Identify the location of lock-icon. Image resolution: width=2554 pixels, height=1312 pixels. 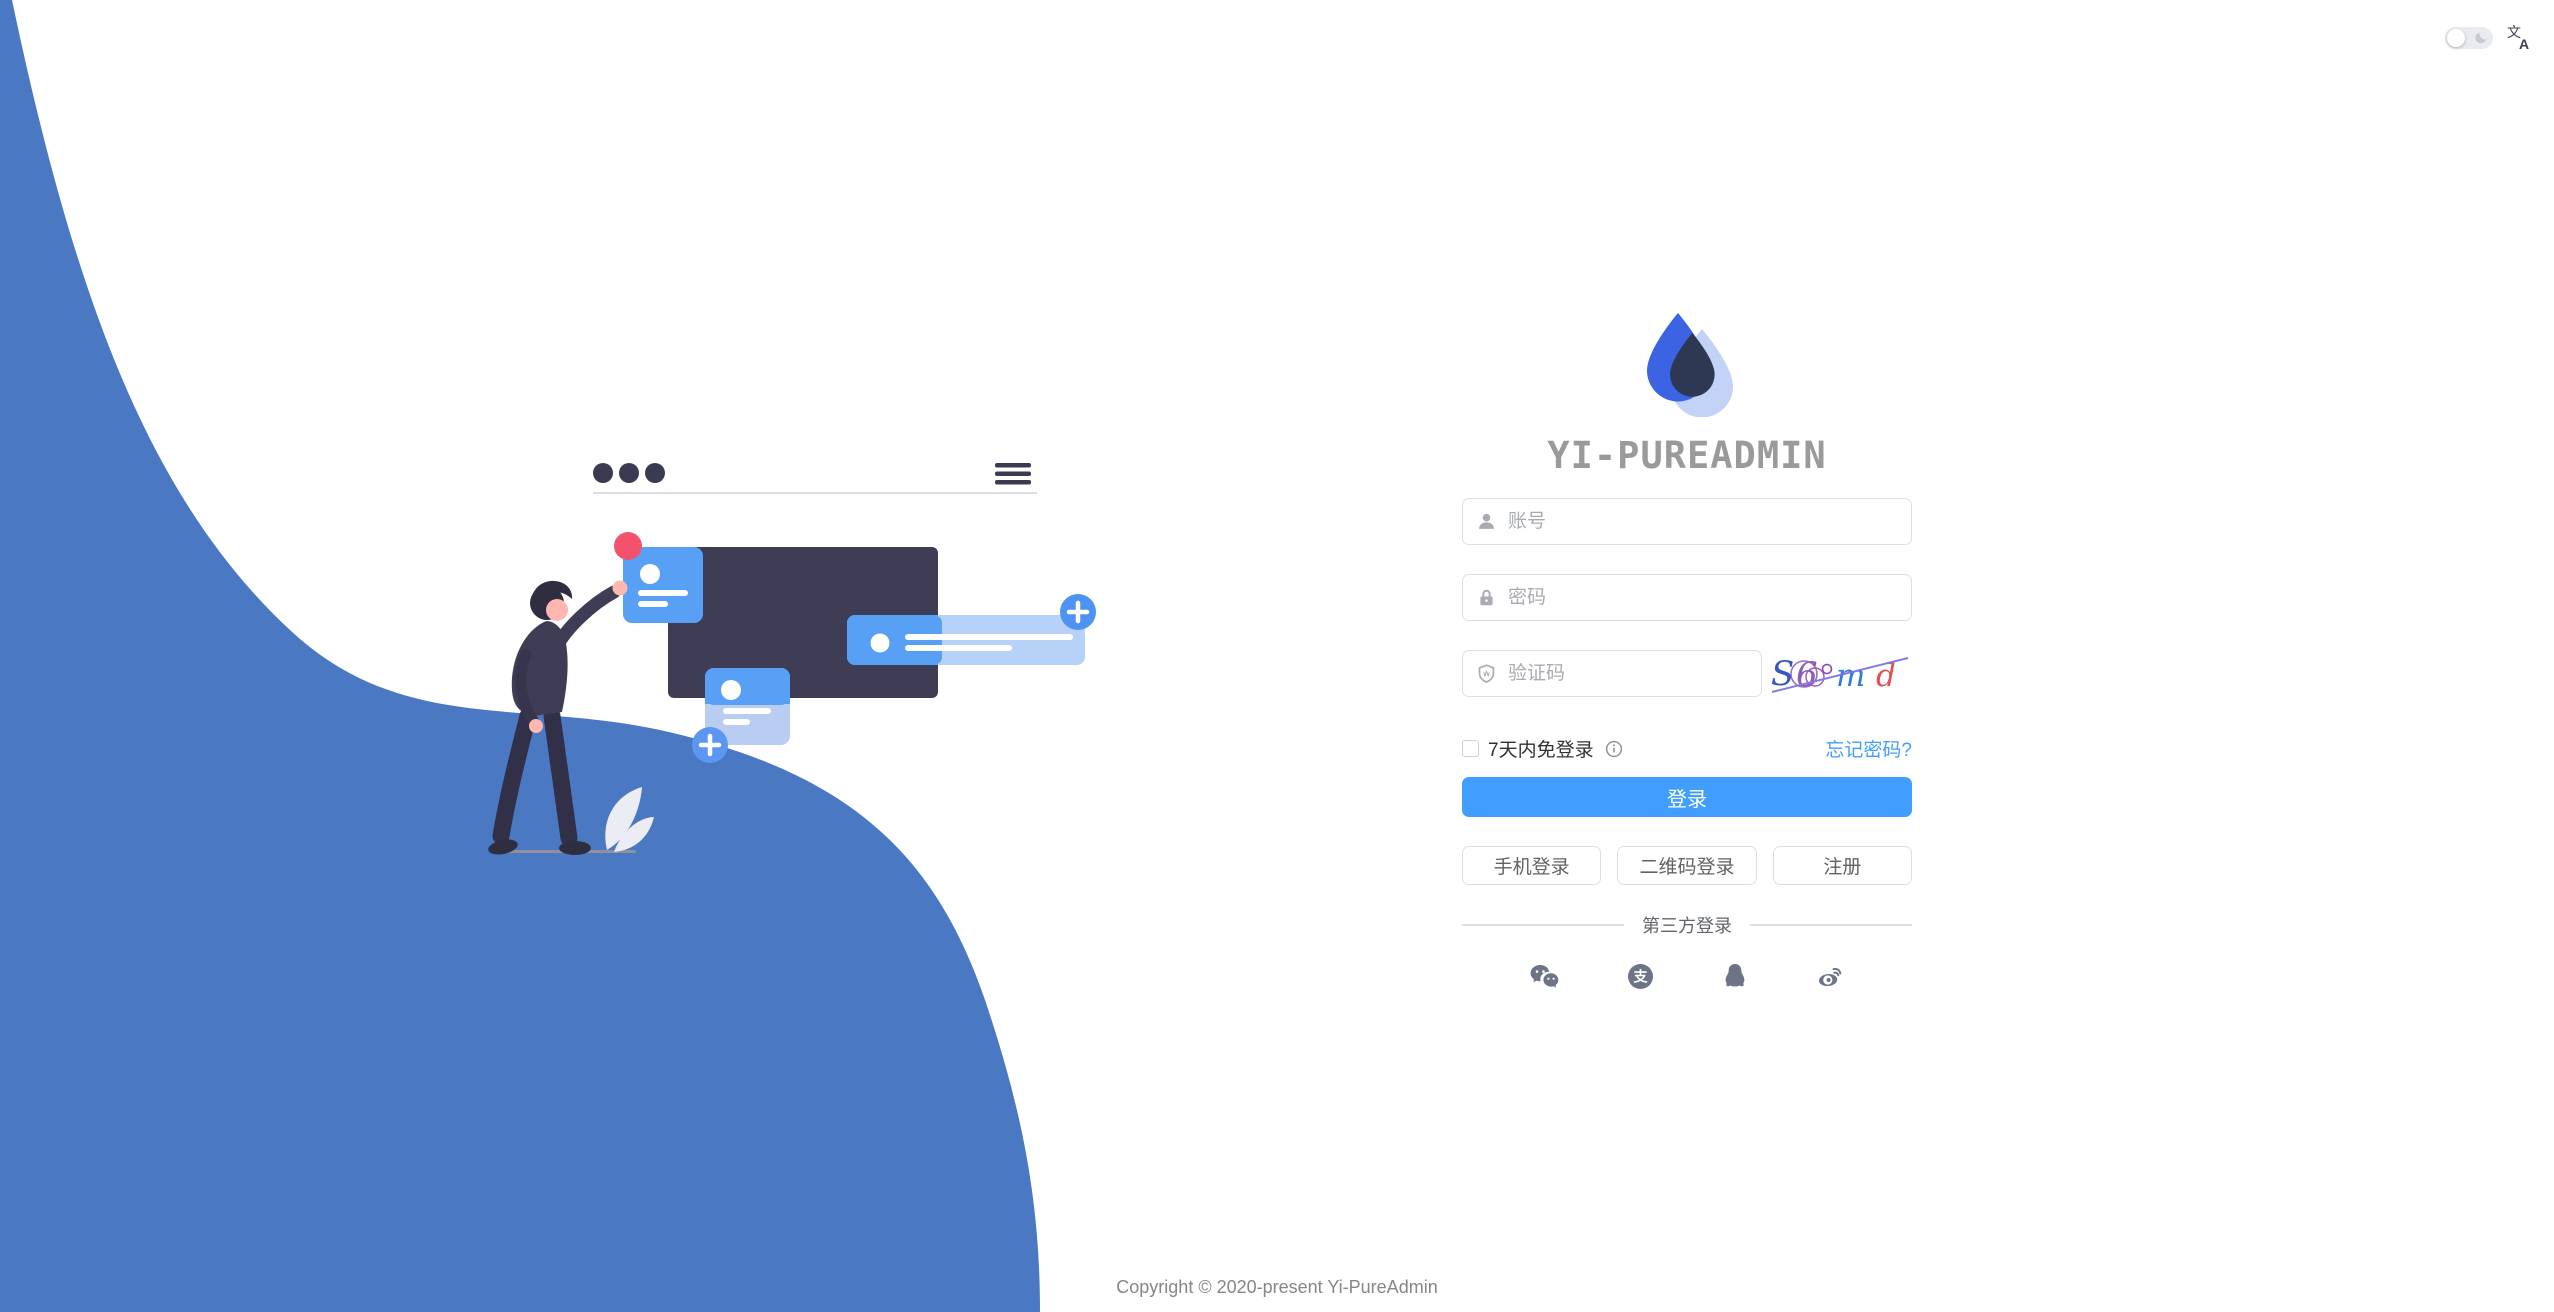
(1486, 597).